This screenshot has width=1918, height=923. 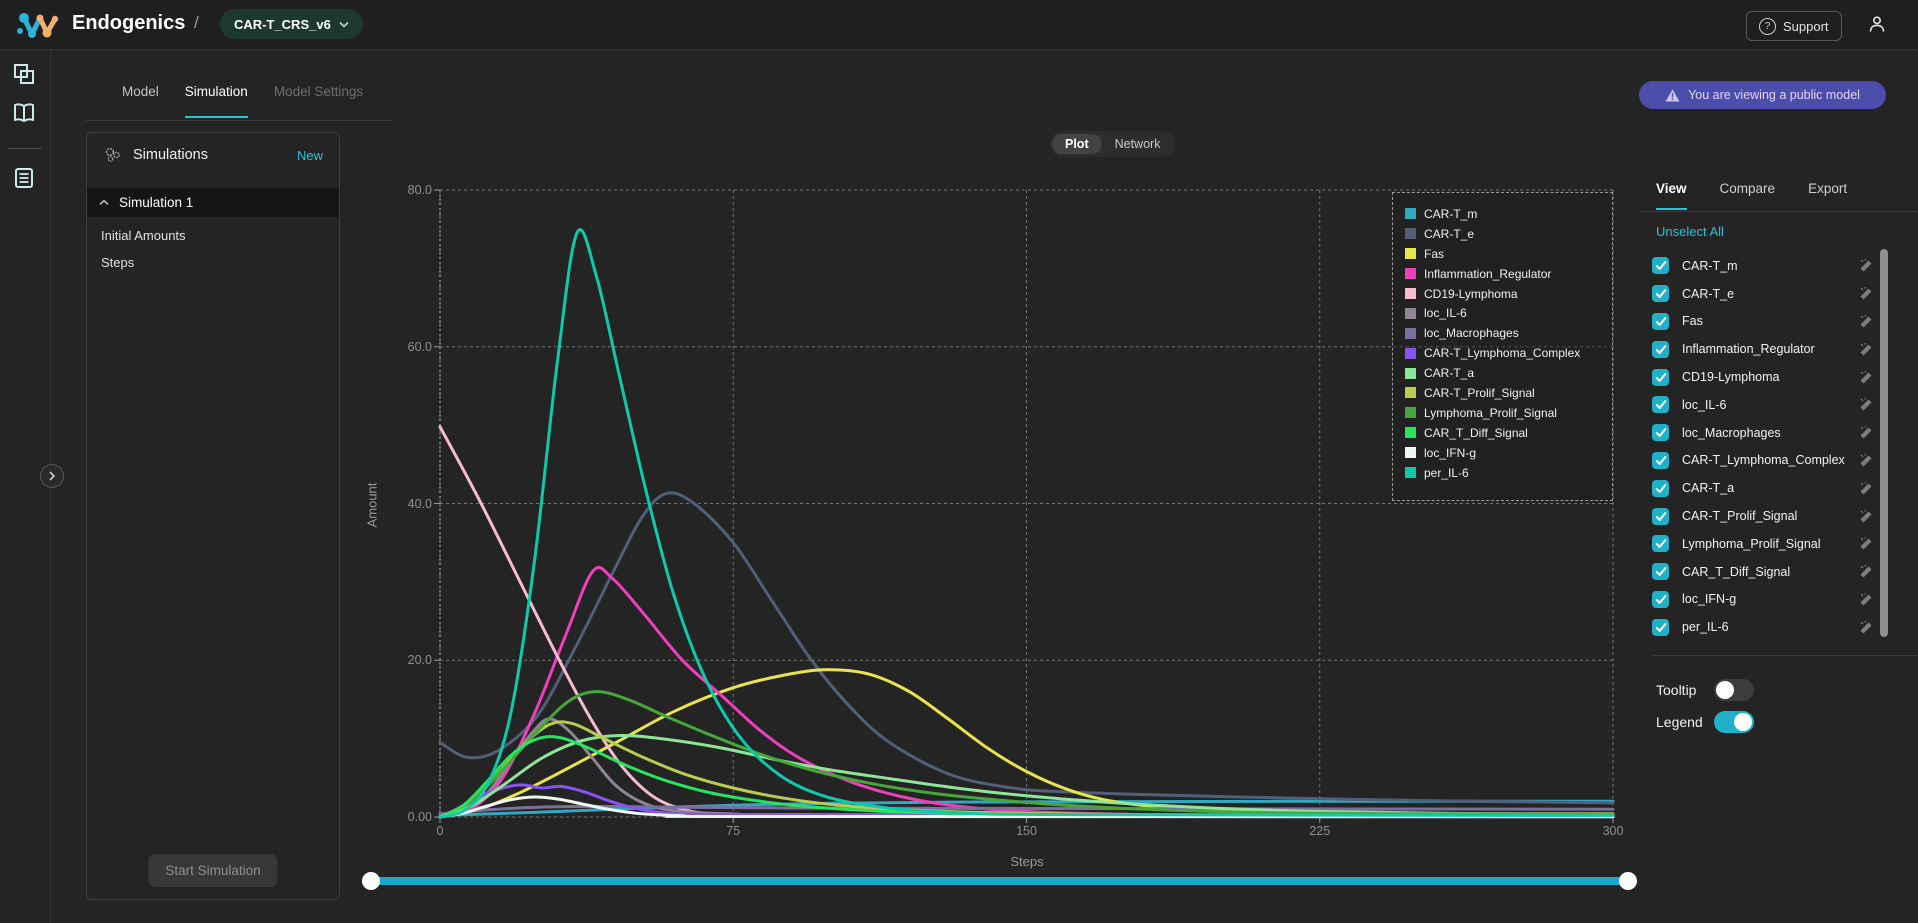 What do you see at coordinates (1508, 234) in the screenshot?
I see `legend-item-car-t-e: CAR-T_e` at bounding box center [1508, 234].